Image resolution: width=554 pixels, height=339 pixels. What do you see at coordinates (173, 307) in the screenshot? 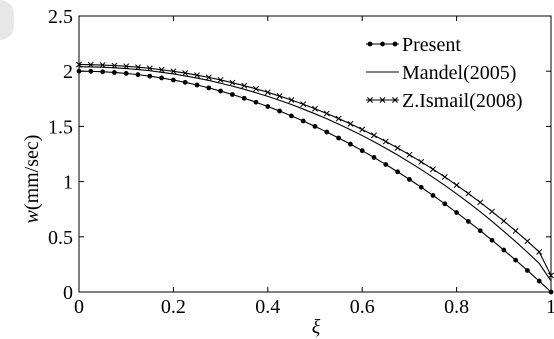
I see `x-tick-label: 0.2` at bounding box center [173, 307].